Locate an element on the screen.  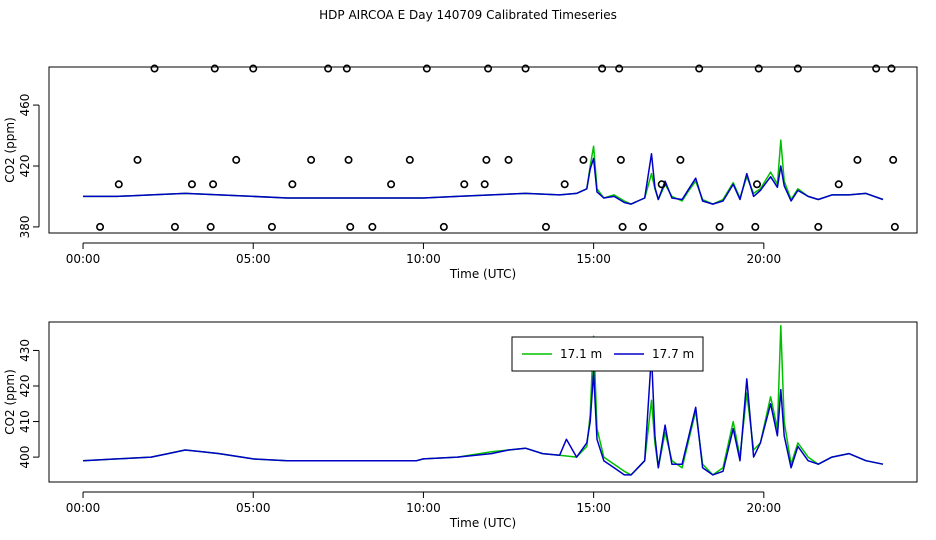
legend-label: 17.1 m is located at coordinates (581, 354).